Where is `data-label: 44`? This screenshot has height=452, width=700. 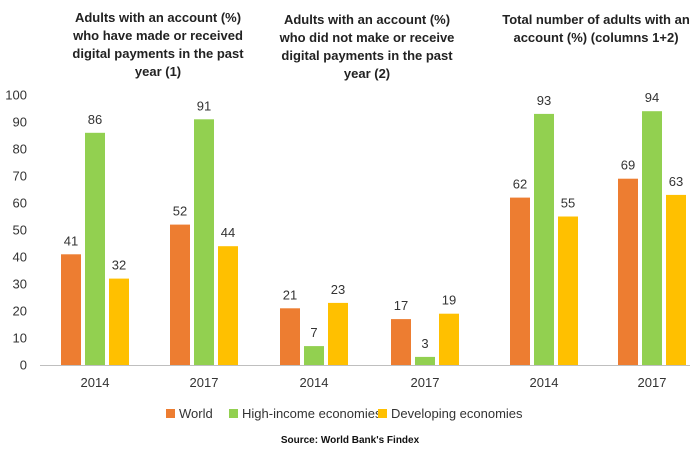
data-label: 44 is located at coordinates (228, 232).